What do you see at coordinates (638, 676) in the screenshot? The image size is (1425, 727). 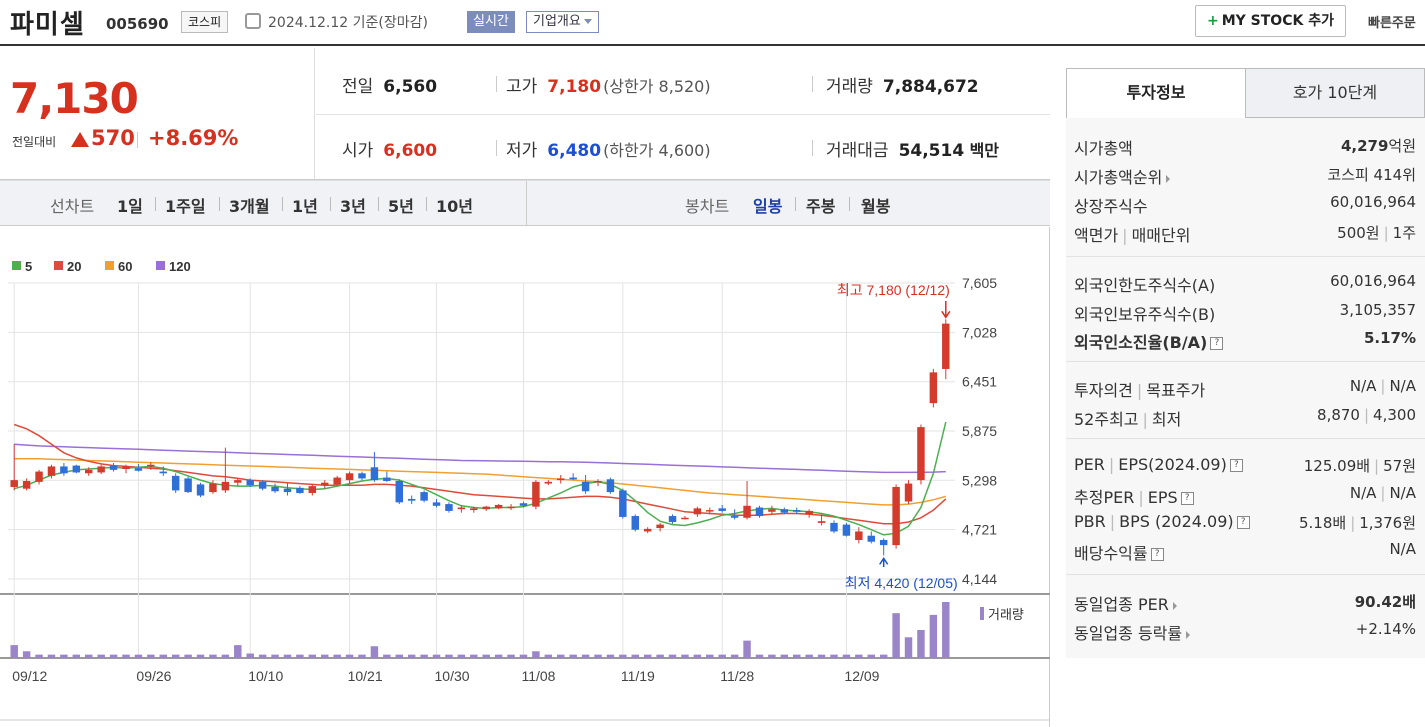 I see `x-tick-label: 11/19` at bounding box center [638, 676].